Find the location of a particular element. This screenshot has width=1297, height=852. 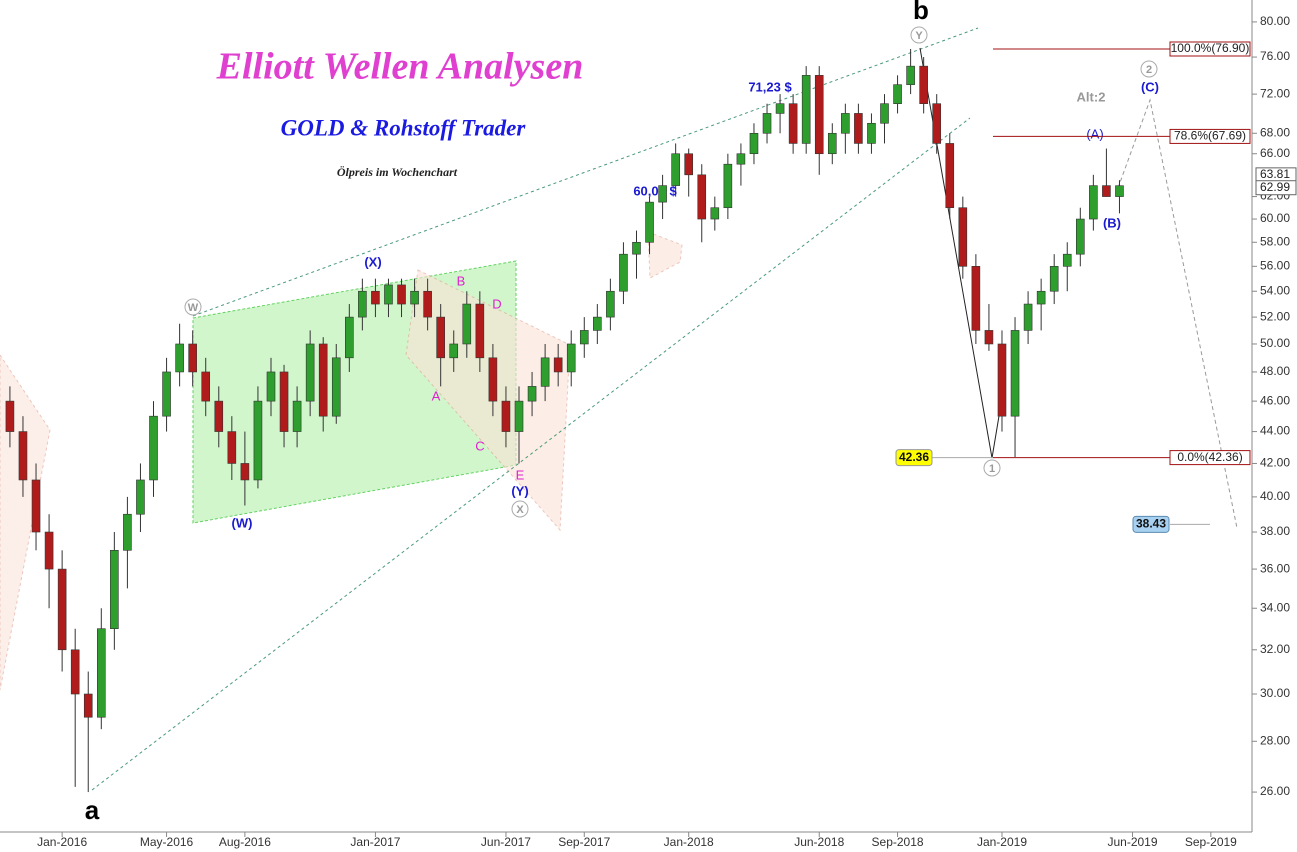

wave-label: A is located at coordinates (436, 395).